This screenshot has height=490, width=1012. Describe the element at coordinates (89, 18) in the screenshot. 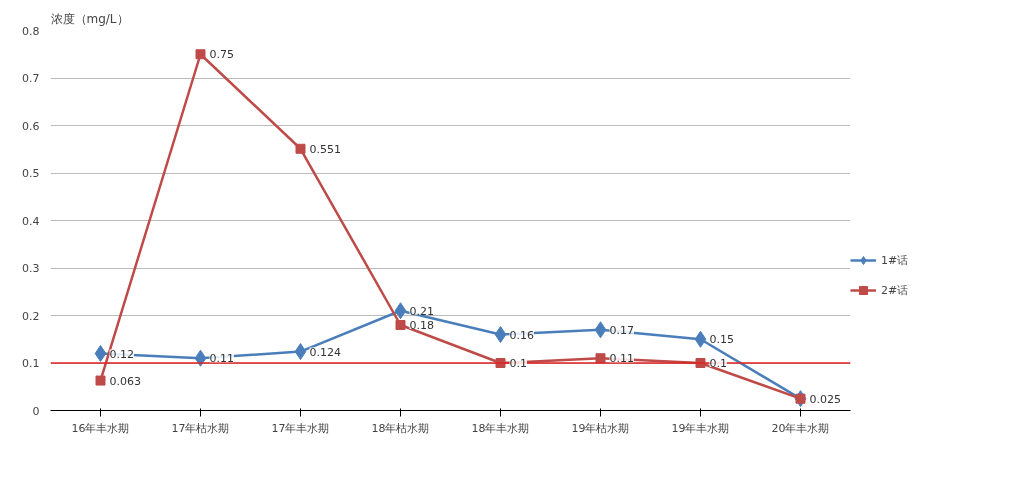

I see `y-axis-title: 浓度（mg/L）` at that location.